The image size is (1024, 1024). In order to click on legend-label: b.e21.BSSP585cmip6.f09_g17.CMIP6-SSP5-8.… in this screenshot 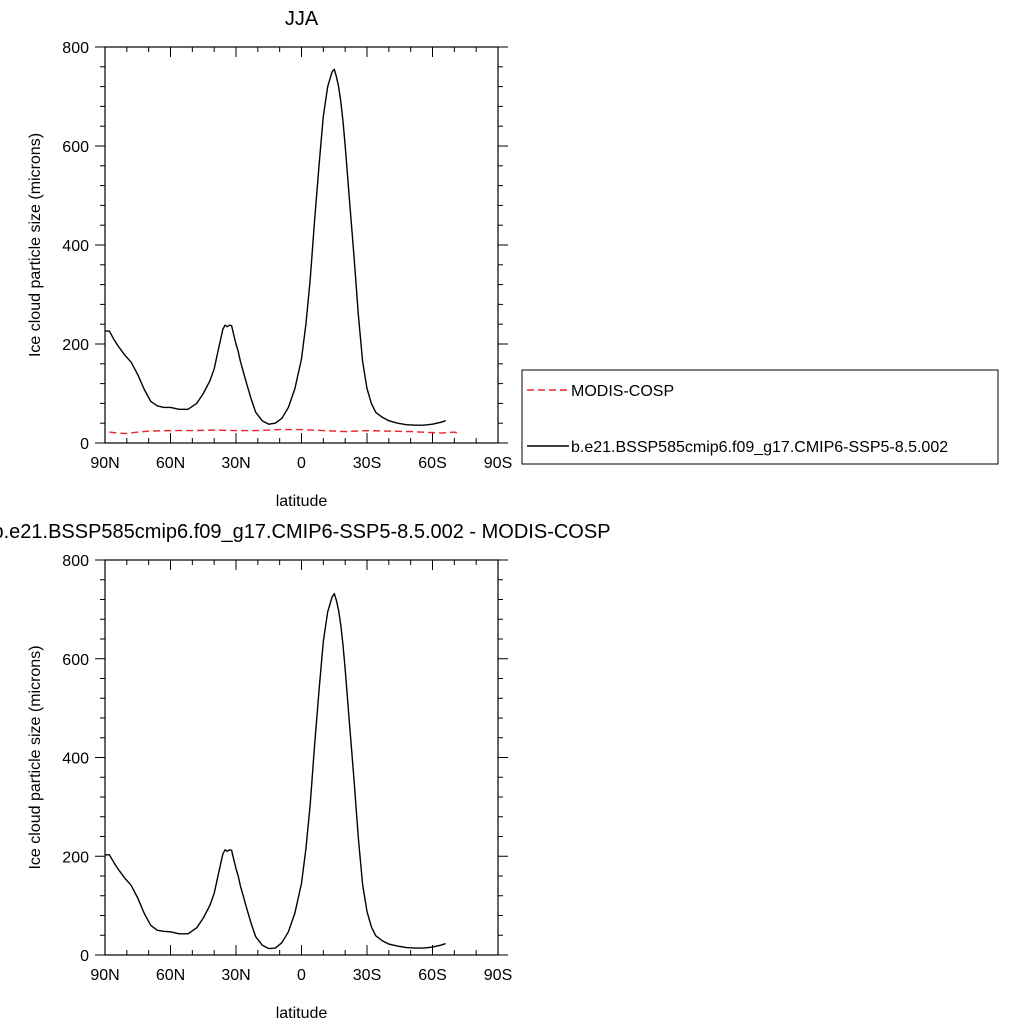, I will do `click(759, 447)`.